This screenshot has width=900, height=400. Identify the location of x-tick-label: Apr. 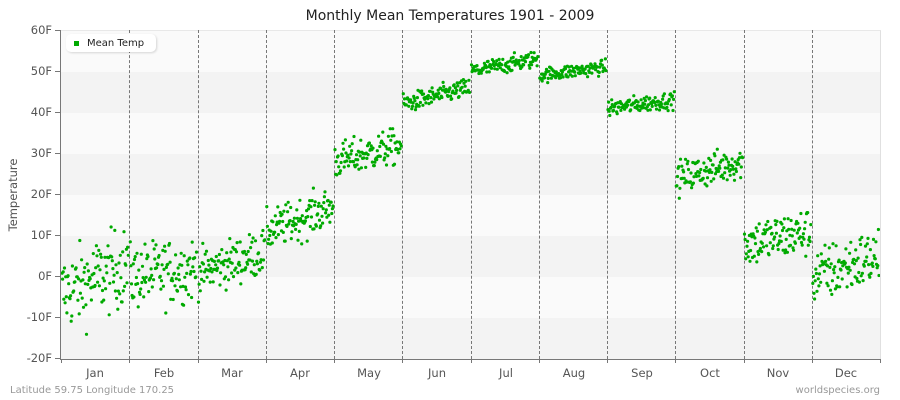
(300, 373).